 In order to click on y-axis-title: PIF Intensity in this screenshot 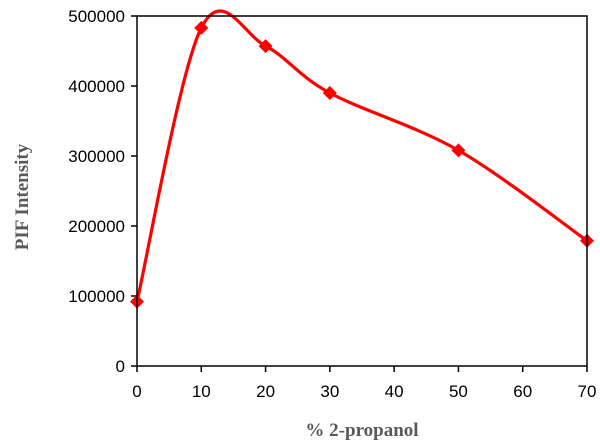, I will do `click(22, 196)`.